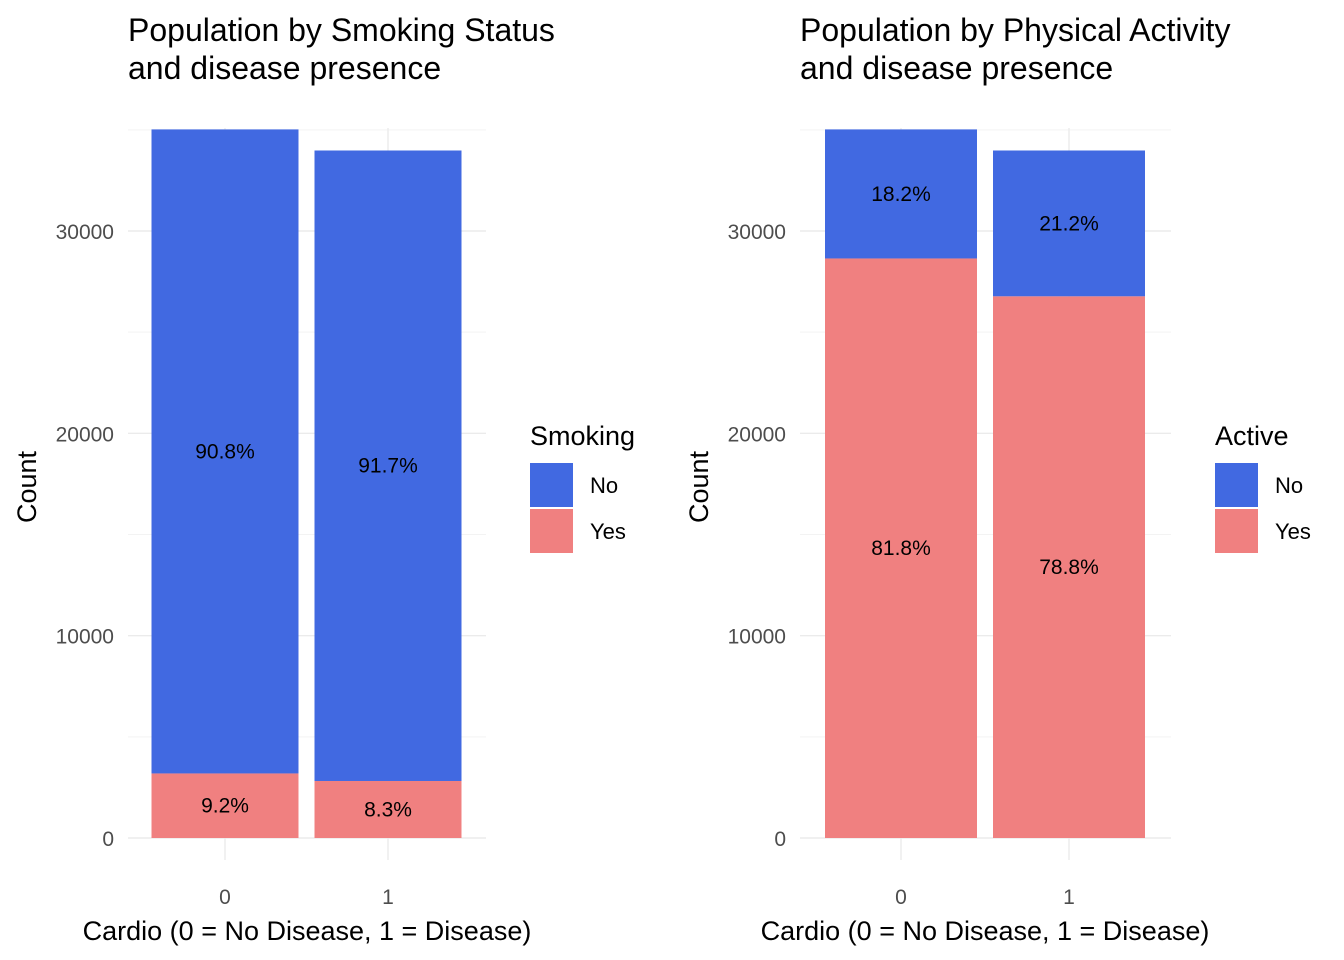  I want to click on data-label: 18.2%, so click(901, 194).